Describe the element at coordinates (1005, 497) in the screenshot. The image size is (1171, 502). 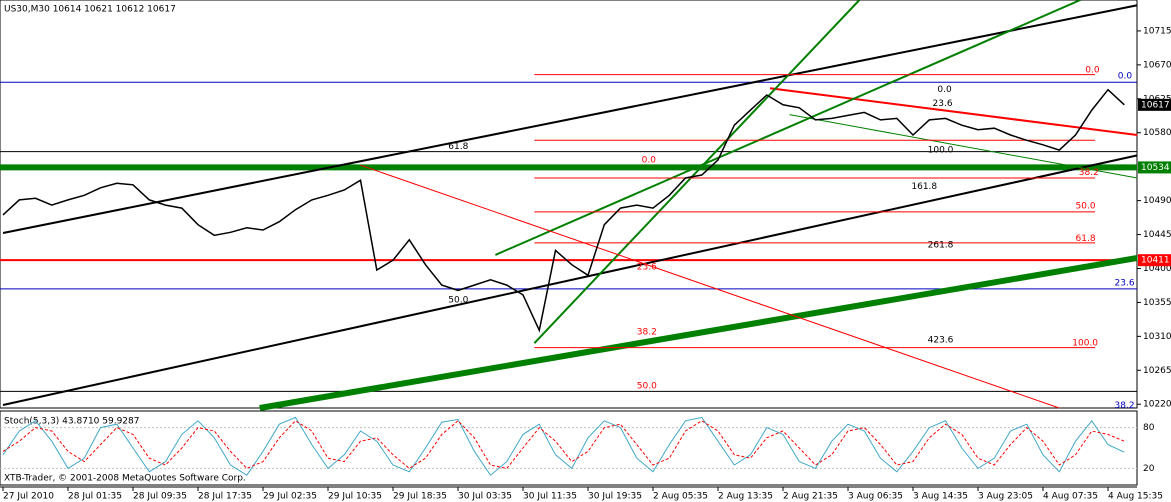
I see `x-tick-label: 3 Aug 23:05` at that location.